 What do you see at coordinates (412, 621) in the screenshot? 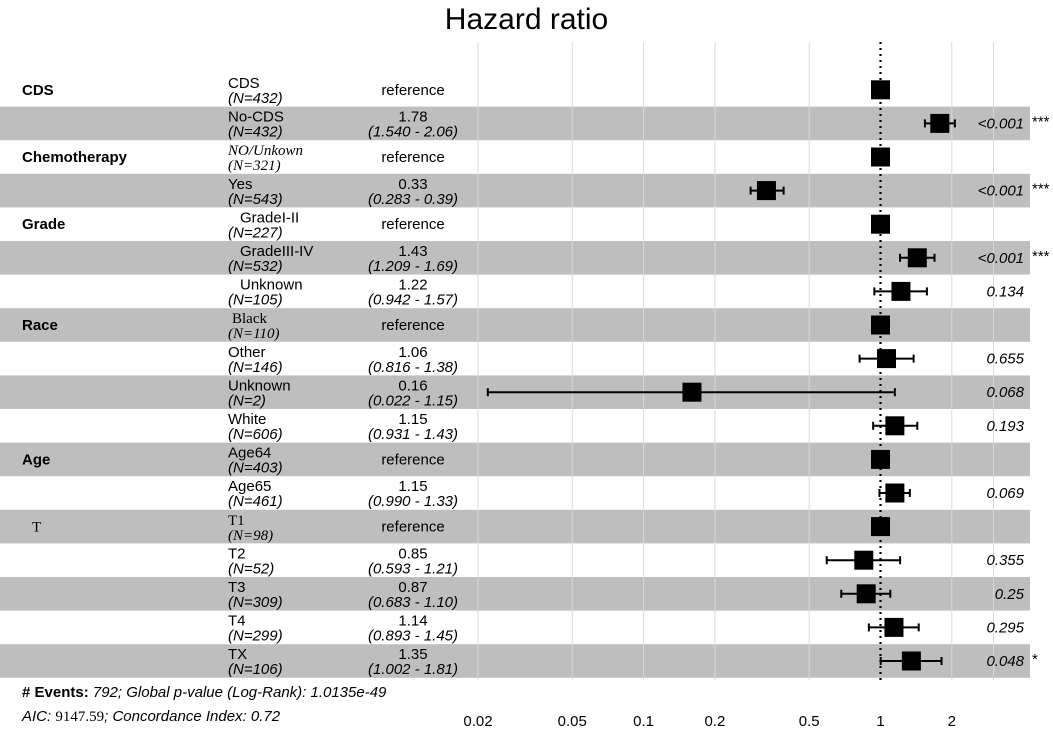
I see `hr-value: 1.14` at bounding box center [412, 621].